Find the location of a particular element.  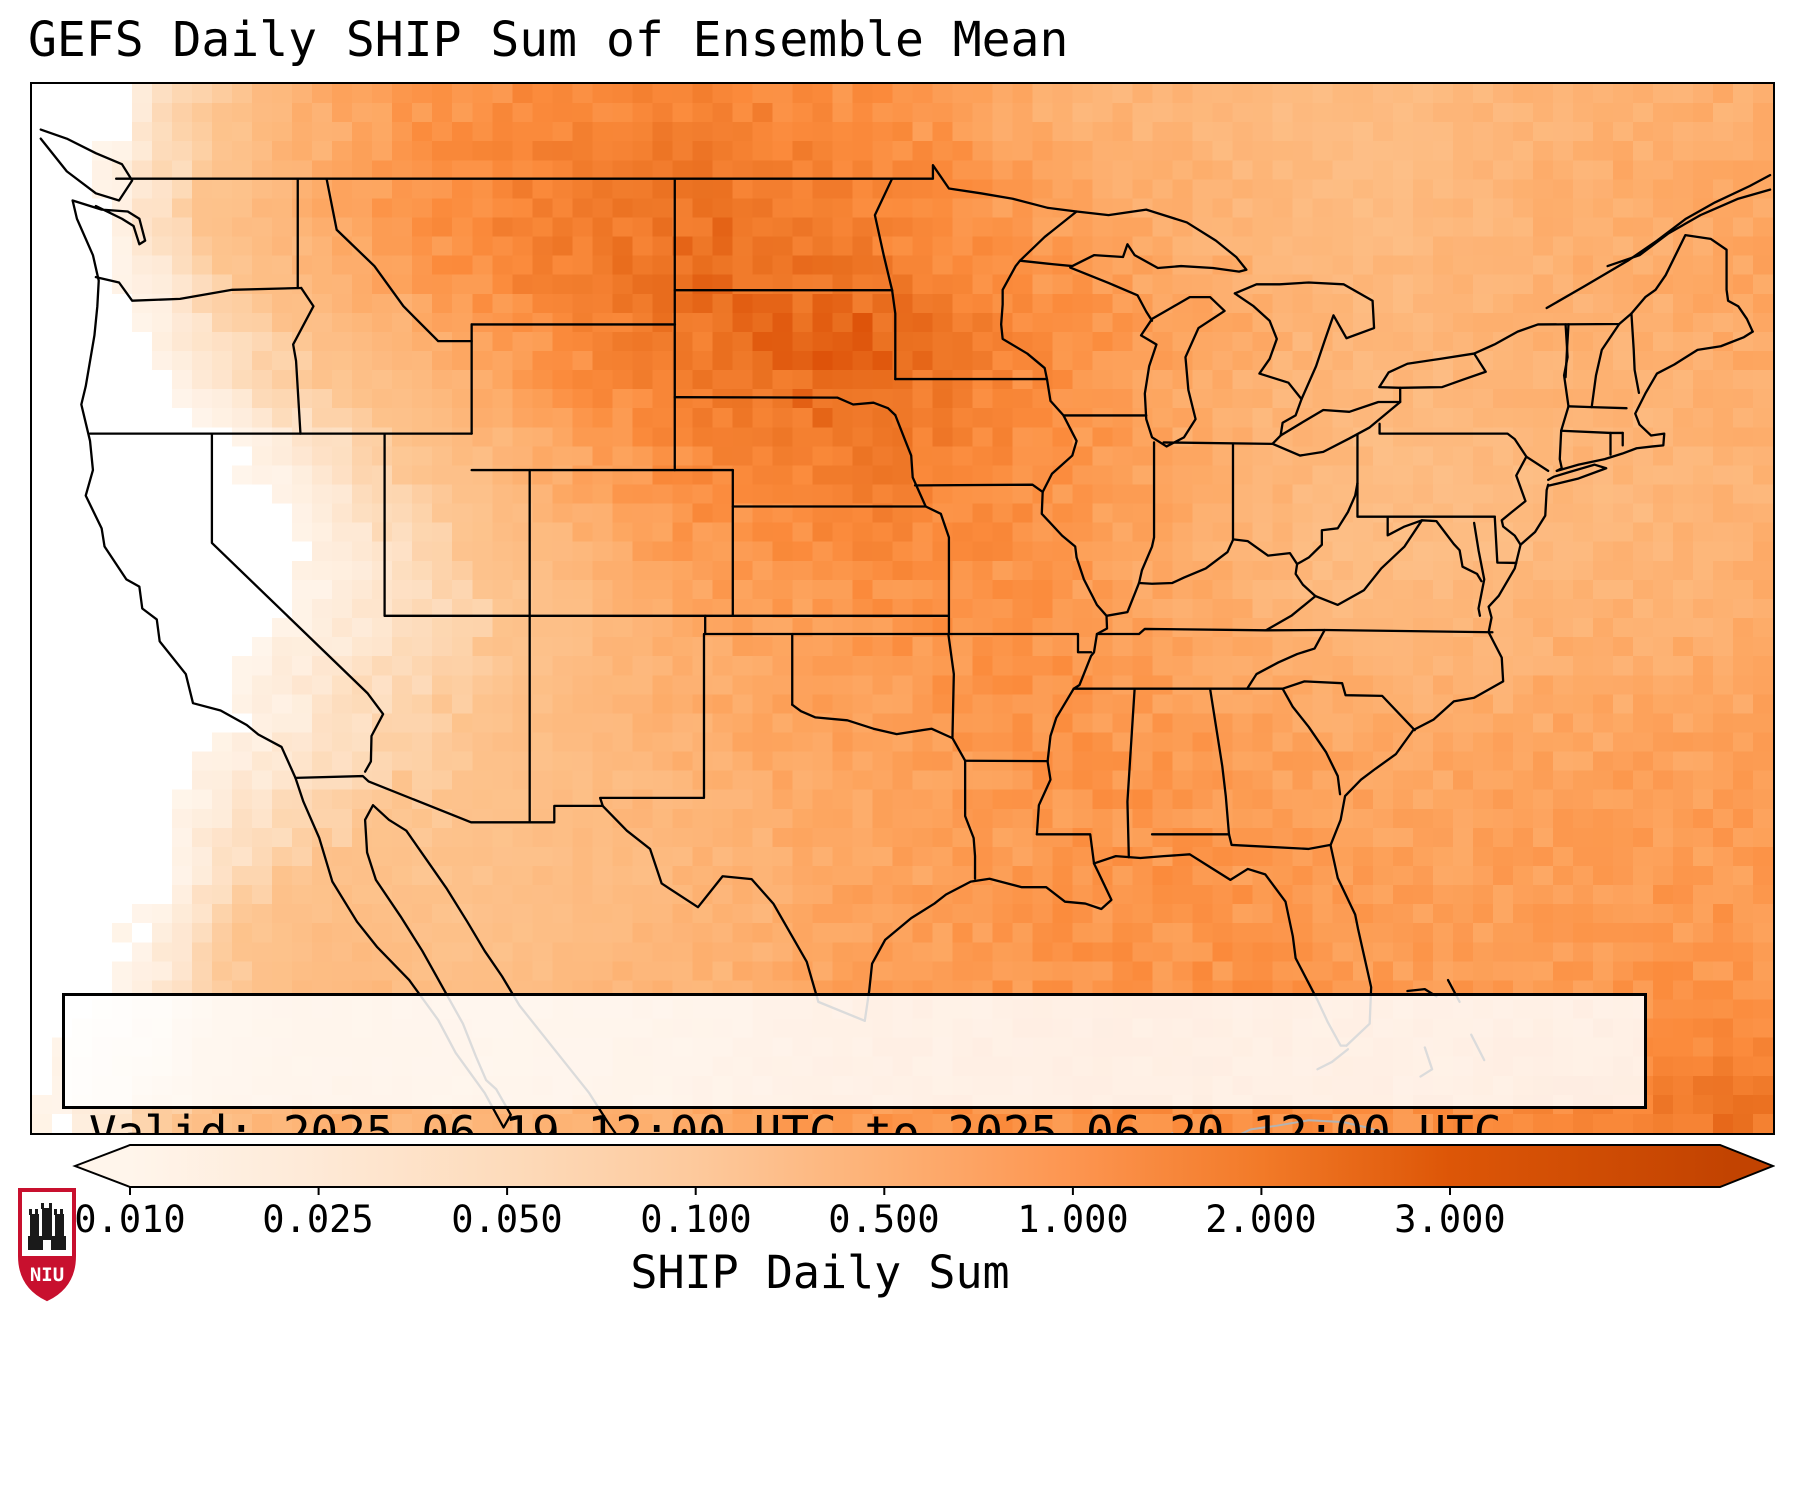

tick-label-0: 0.010 is located at coordinates (130, 1219).